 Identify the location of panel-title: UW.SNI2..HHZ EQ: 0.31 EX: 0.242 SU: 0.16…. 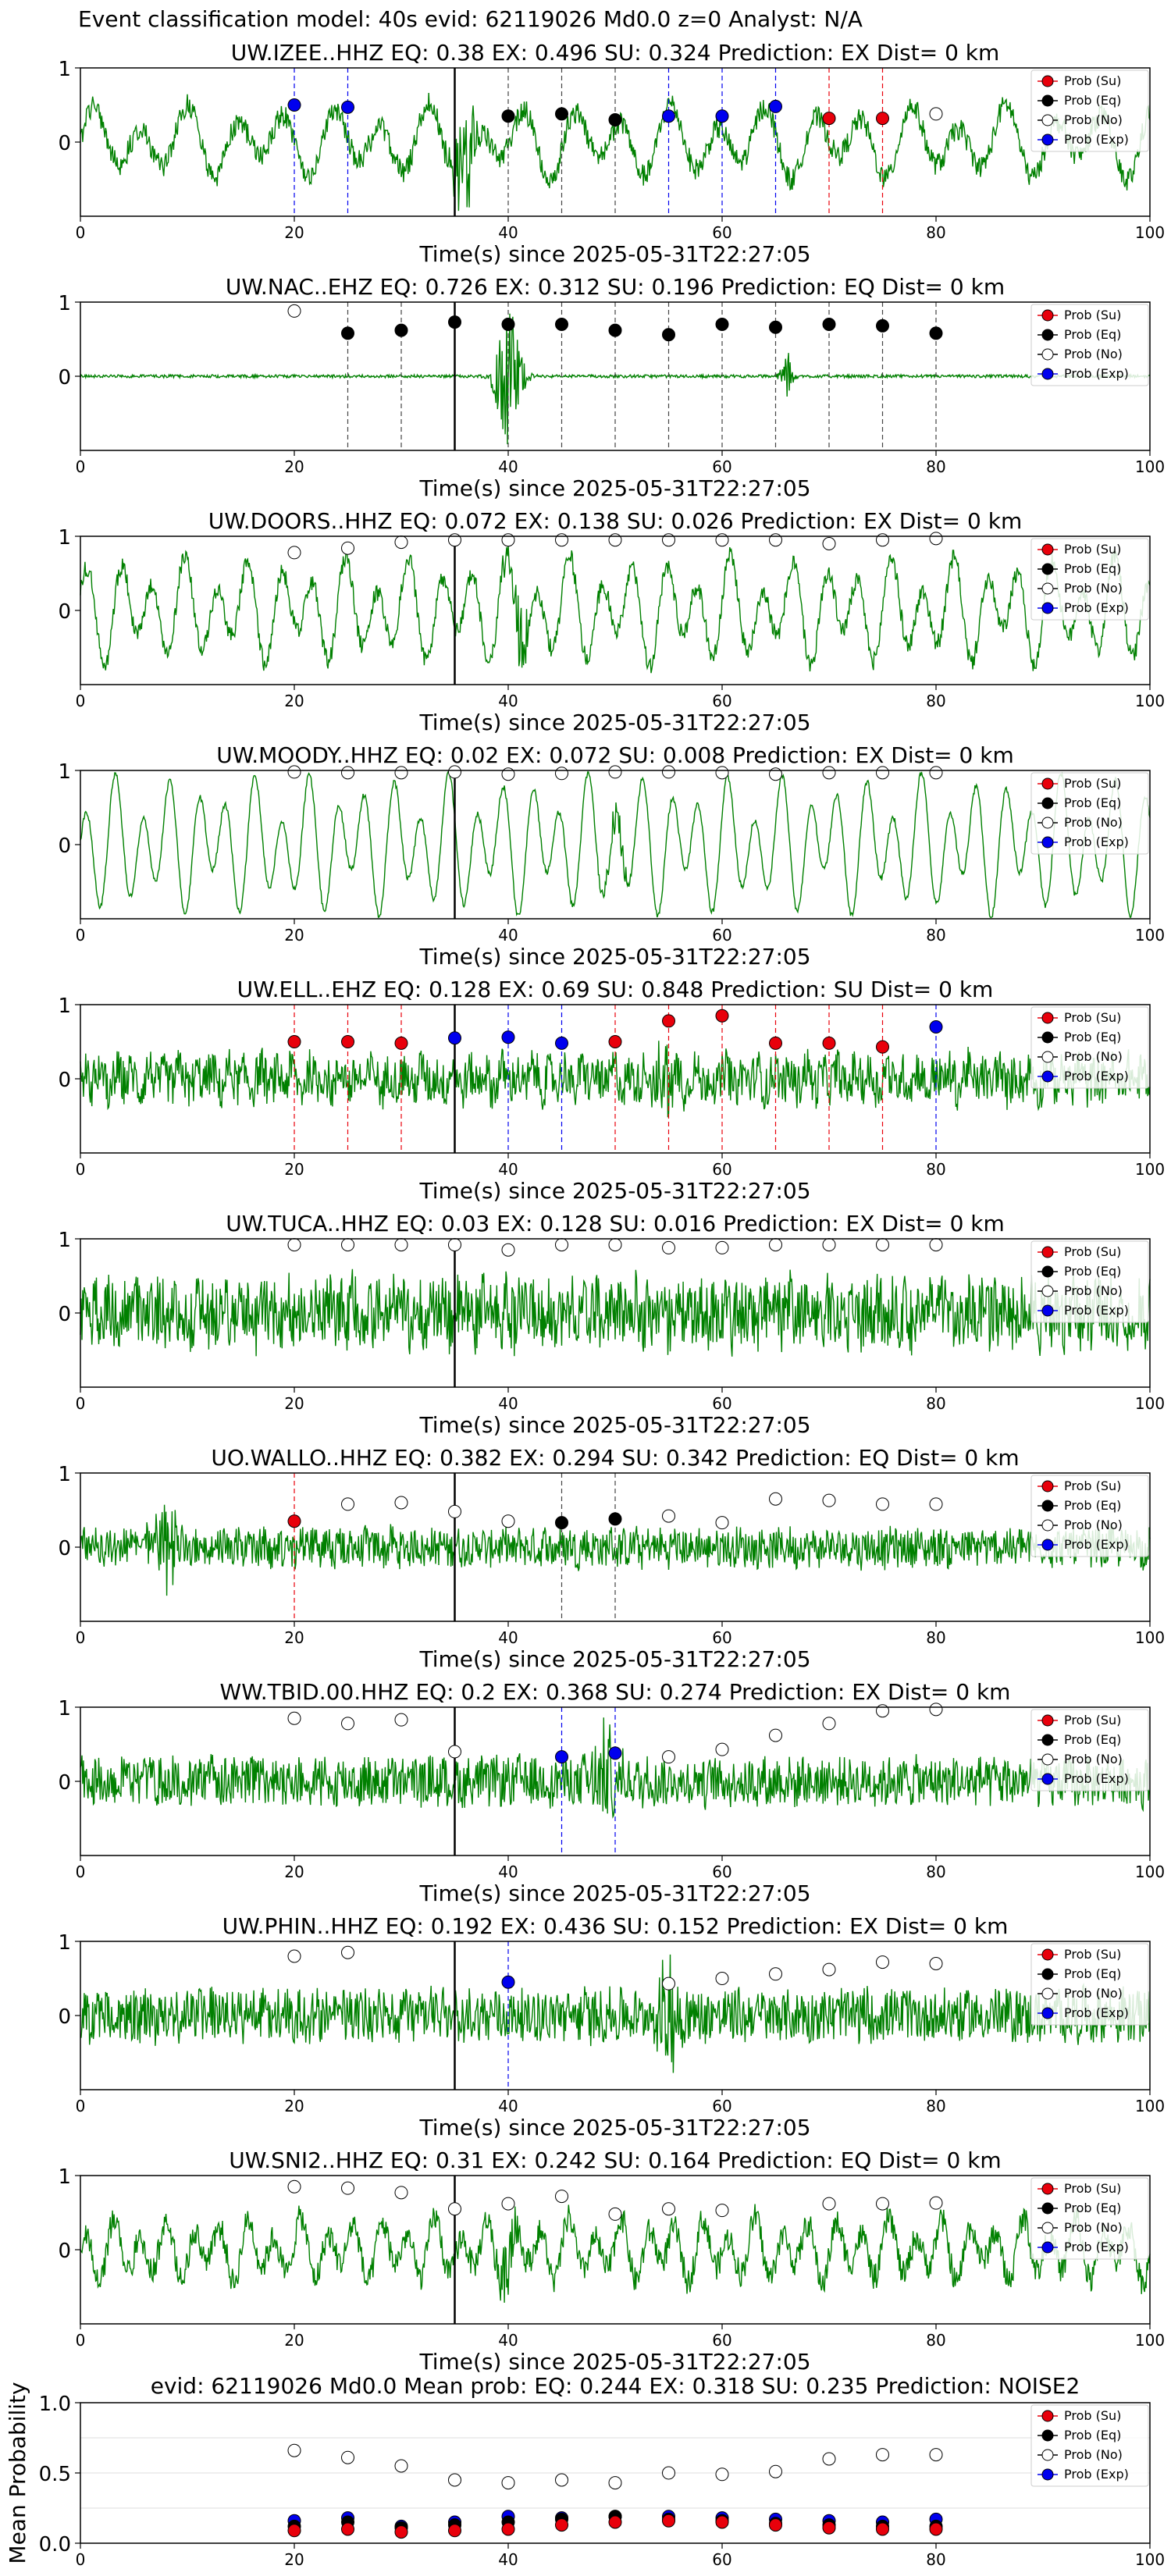
(615, 2160).